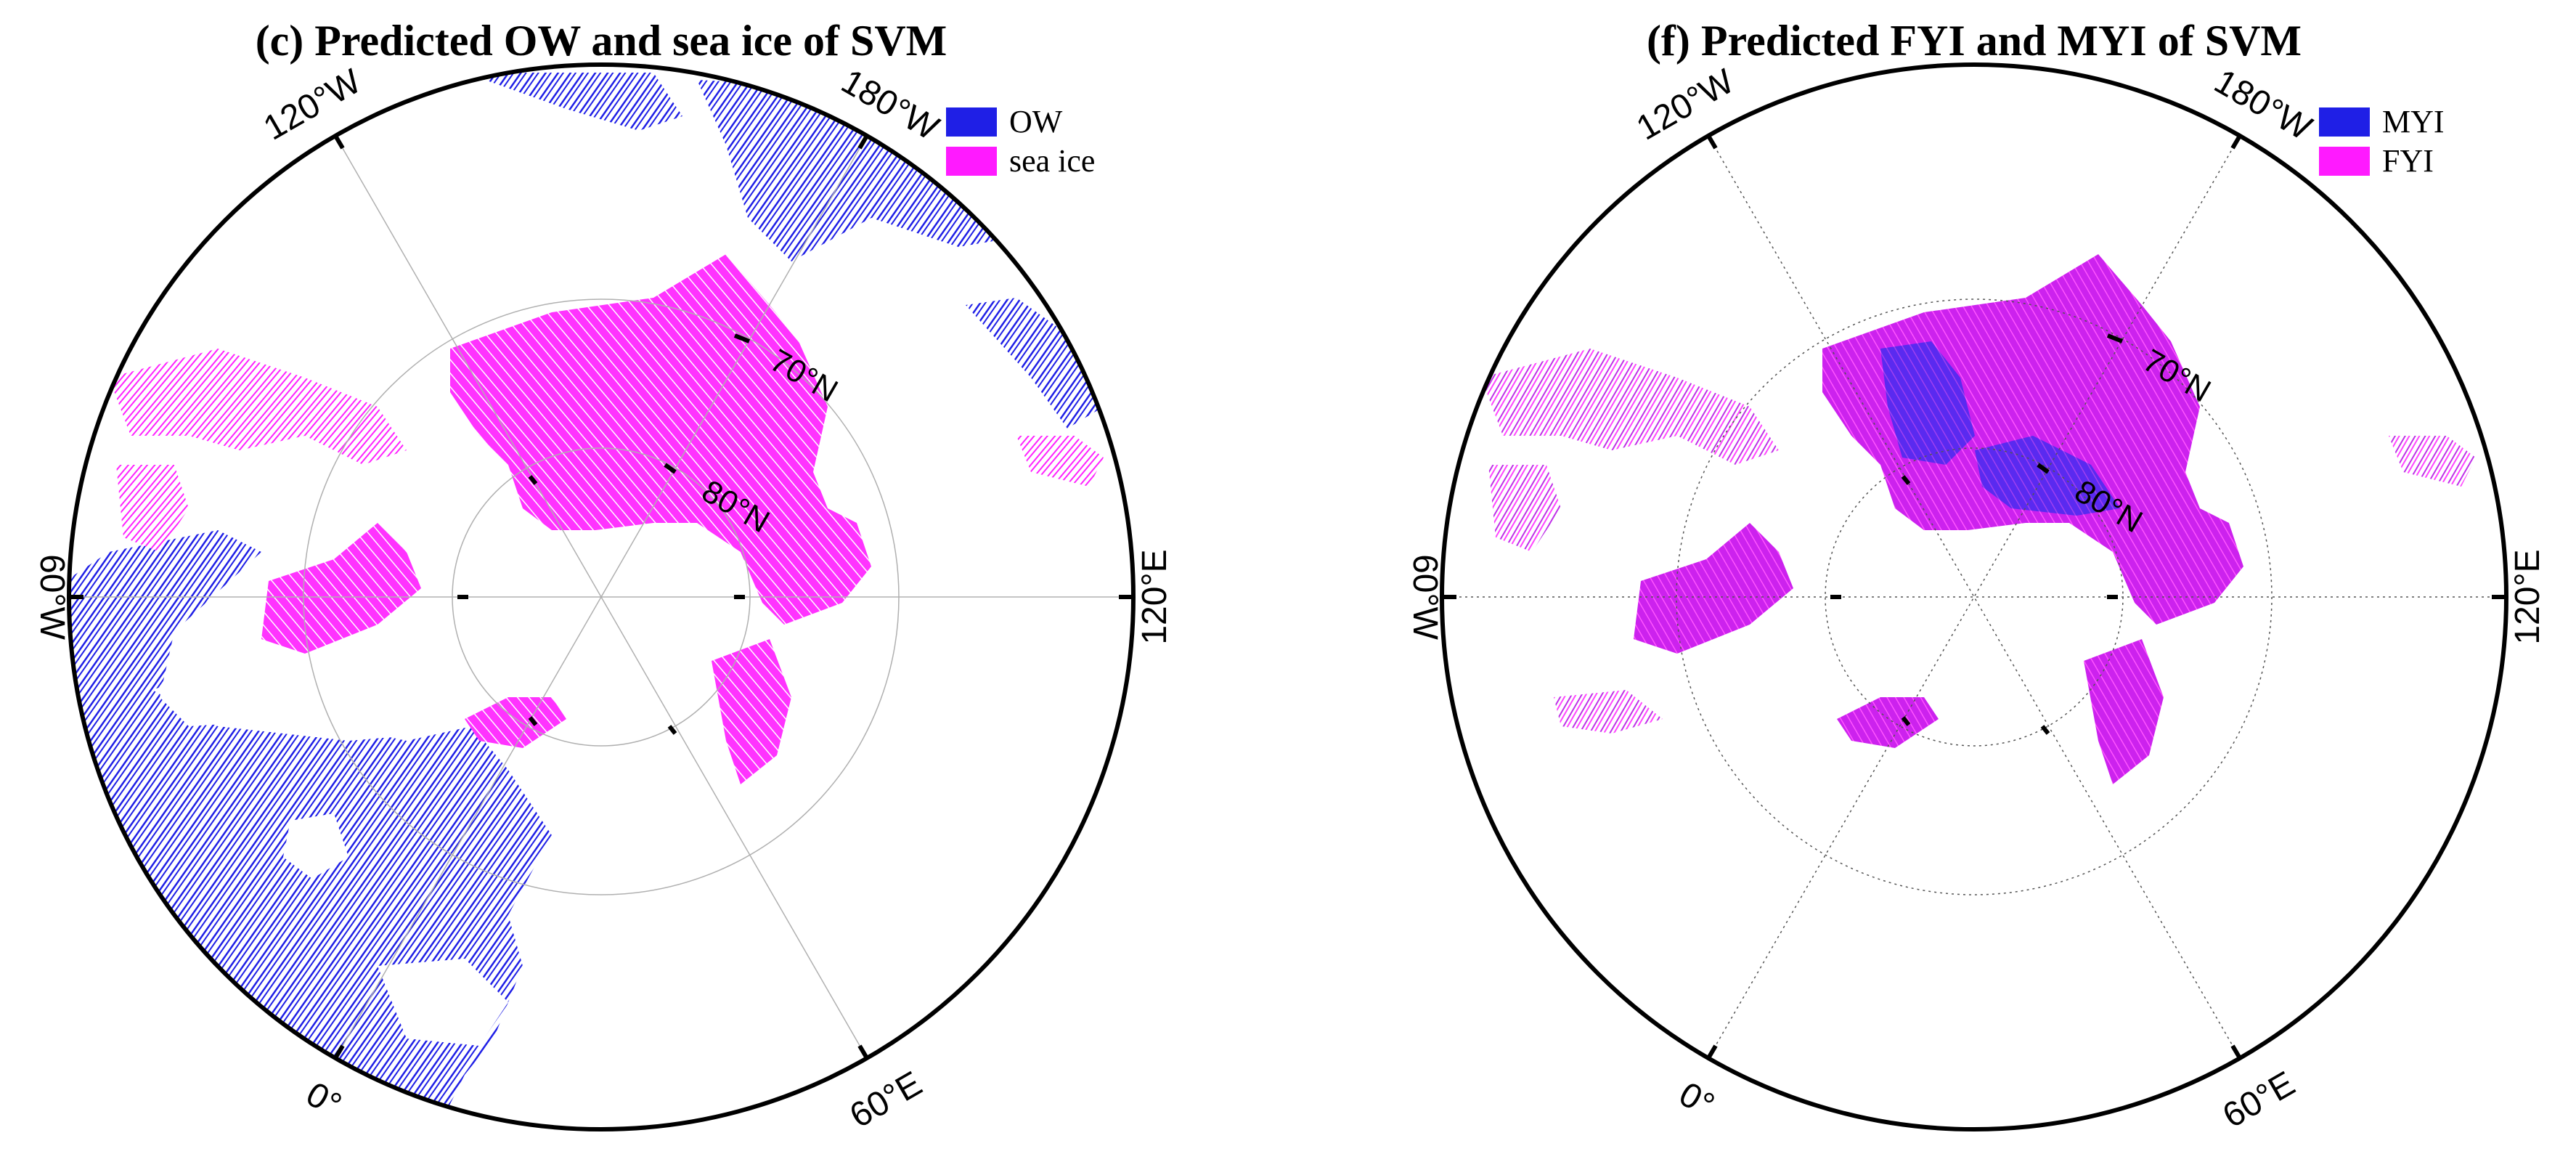 This screenshot has width=2576, height=1154. Describe the element at coordinates (1974, 41) in the screenshot. I see `panel-f-title: (f) Predicted FYI and MYI of SVM` at that location.